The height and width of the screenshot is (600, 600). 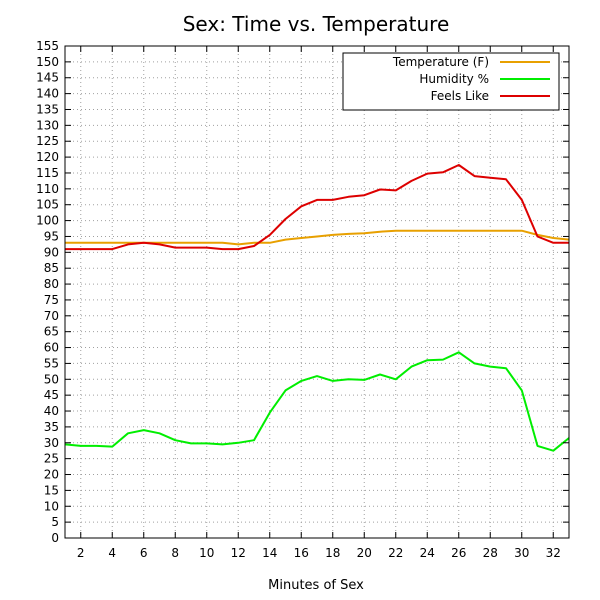 I want to click on x-tick-label: 4, so click(x=112, y=553).